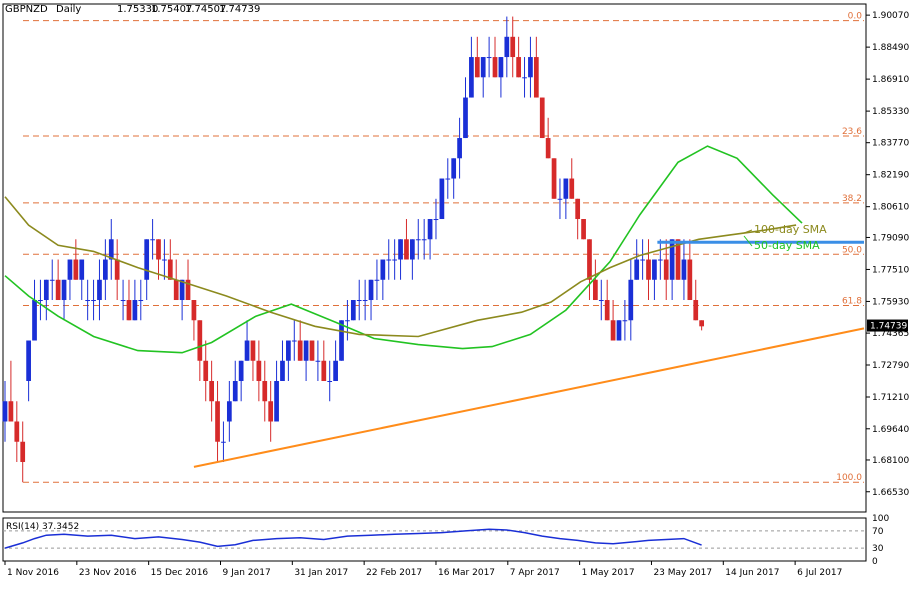  What do you see at coordinates (748, 231) in the screenshot?
I see `sma100-pointer` at bounding box center [748, 231].